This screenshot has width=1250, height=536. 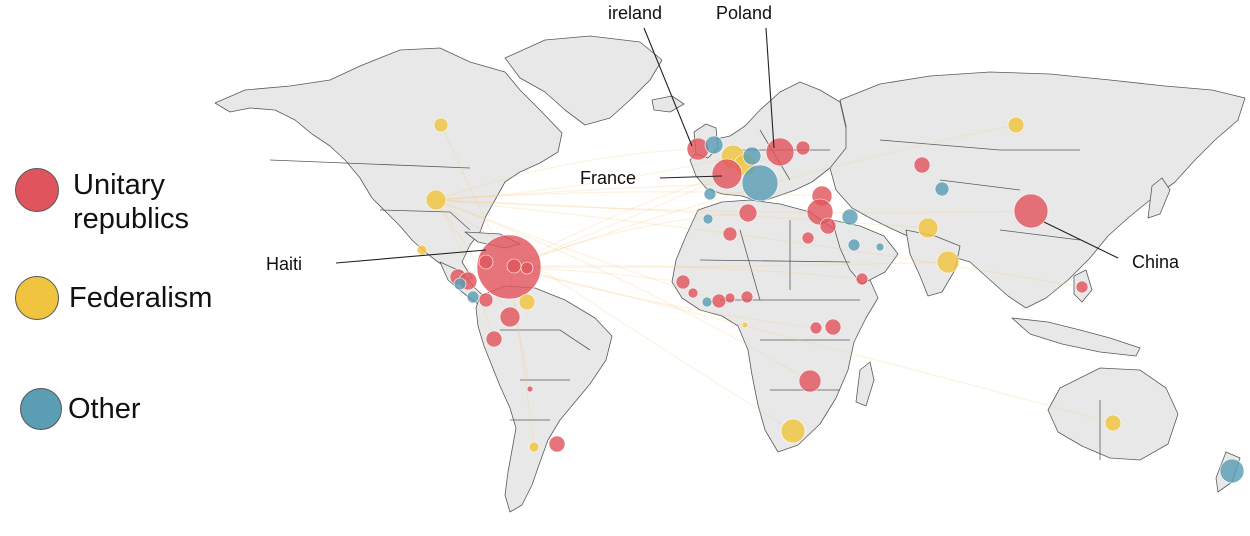 What do you see at coordinates (141, 298) in the screenshot?
I see `federalism-label: Federalism` at bounding box center [141, 298].